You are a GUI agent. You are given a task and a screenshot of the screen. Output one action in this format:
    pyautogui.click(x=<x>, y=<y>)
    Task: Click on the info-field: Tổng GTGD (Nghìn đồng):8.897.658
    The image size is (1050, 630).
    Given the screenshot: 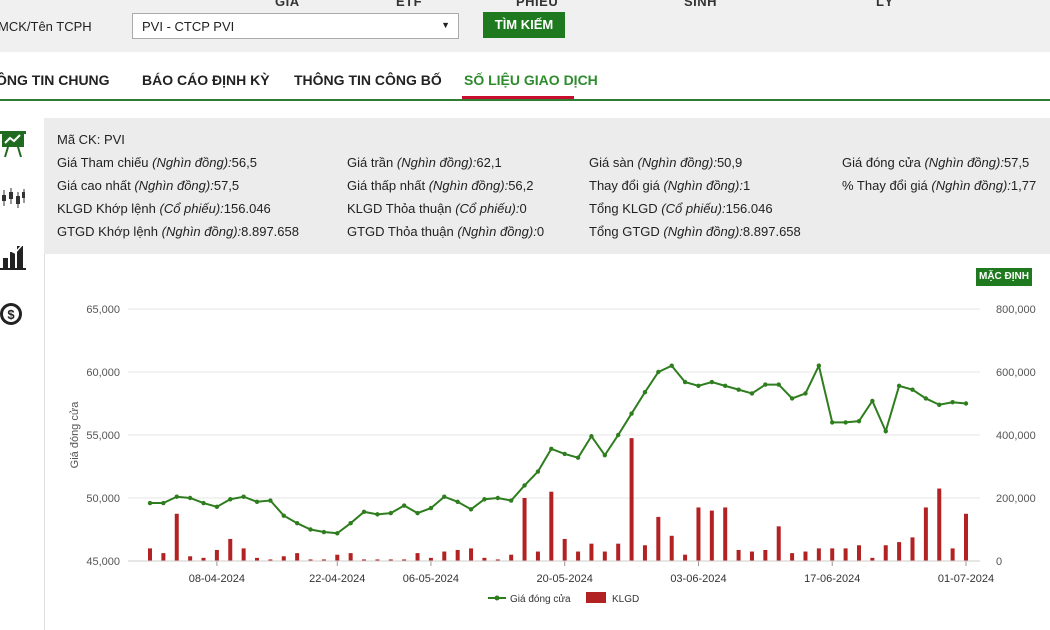 What is the action you would take?
    pyautogui.click(x=695, y=231)
    